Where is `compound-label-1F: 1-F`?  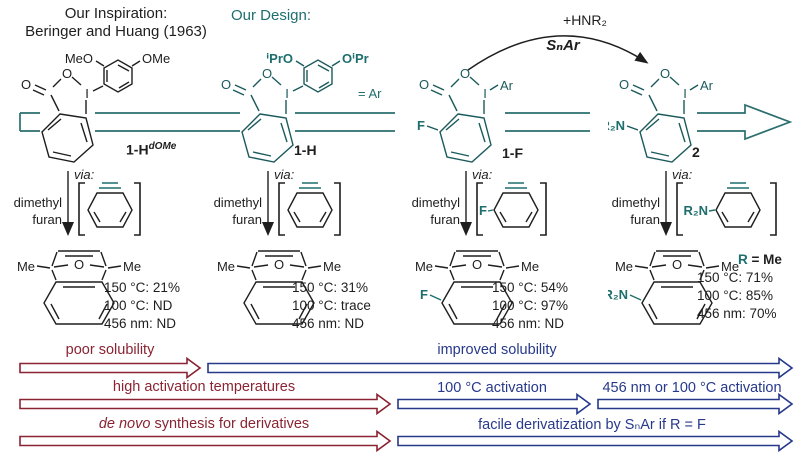
compound-label-1F: 1-F is located at coordinates (512, 153).